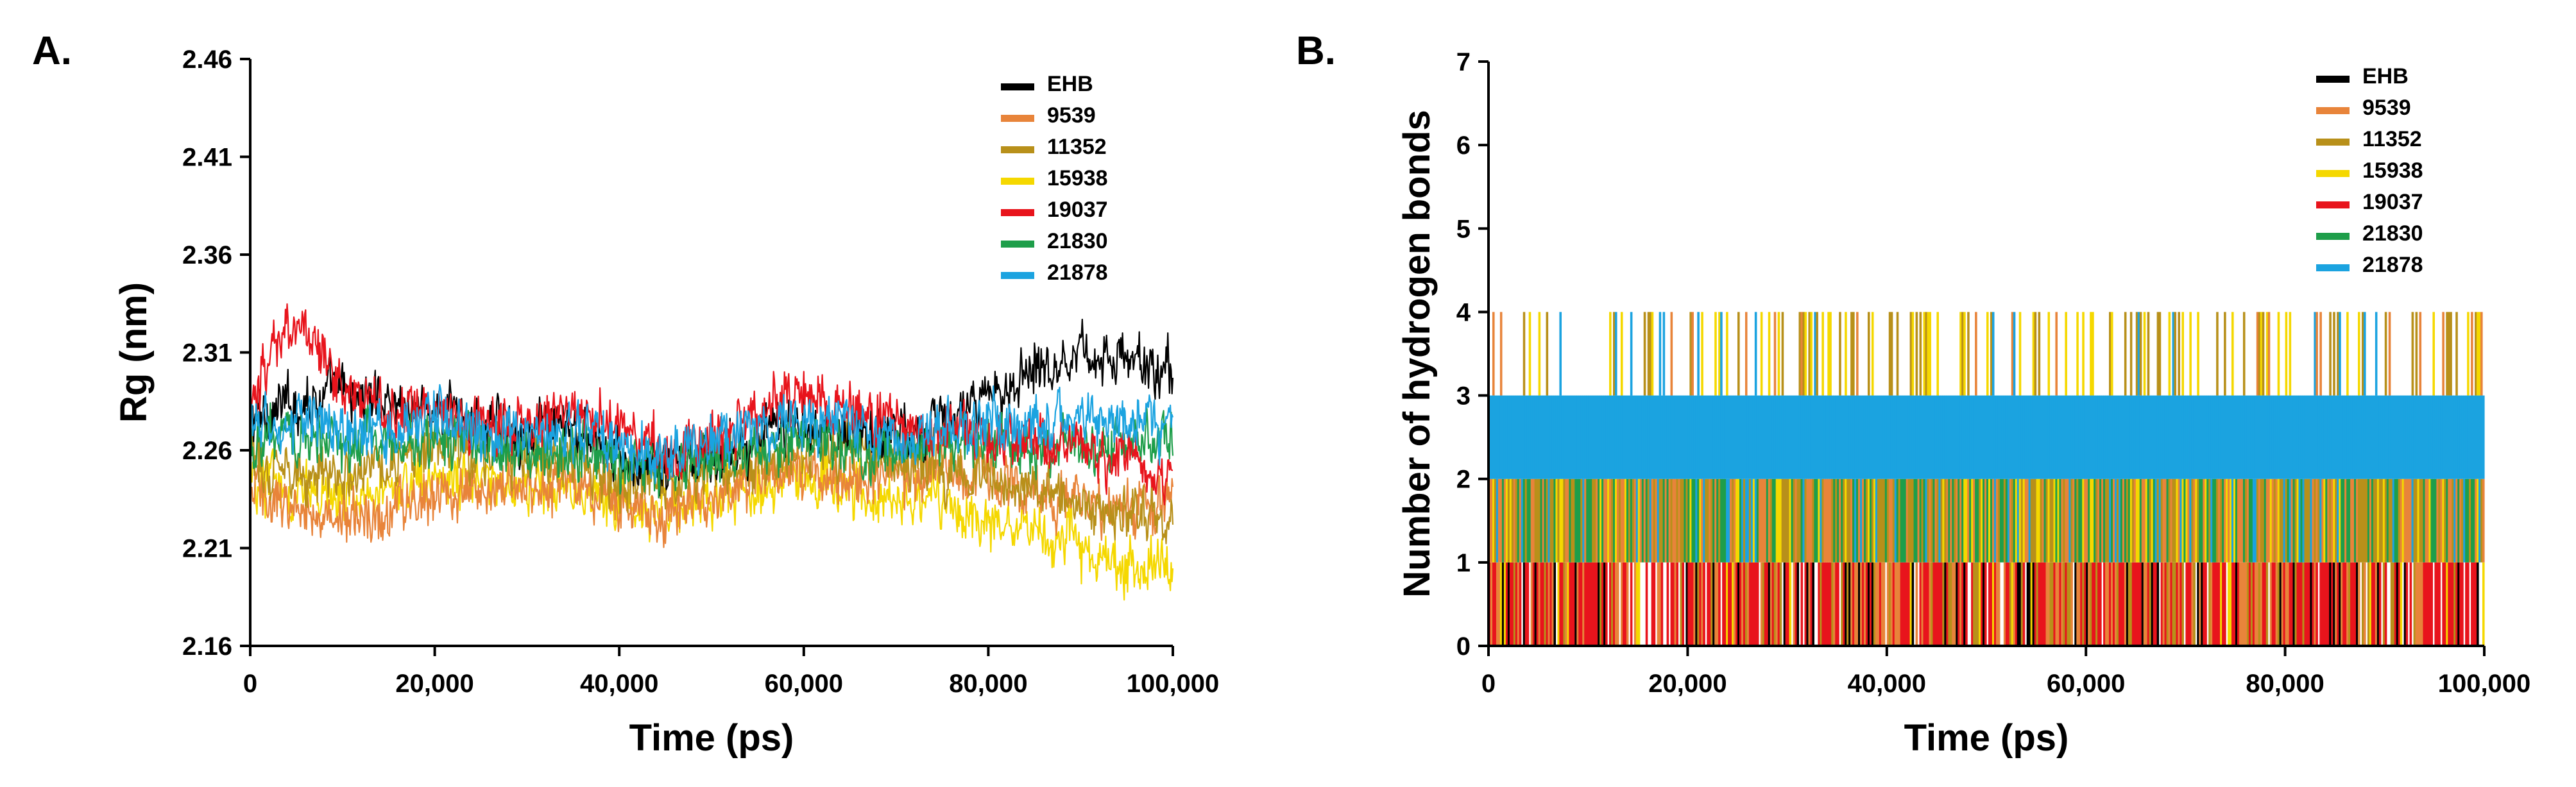  Describe the element at coordinates (1077, 178) in the screenshot. I see `rg-legend-label: 15938` at that location.